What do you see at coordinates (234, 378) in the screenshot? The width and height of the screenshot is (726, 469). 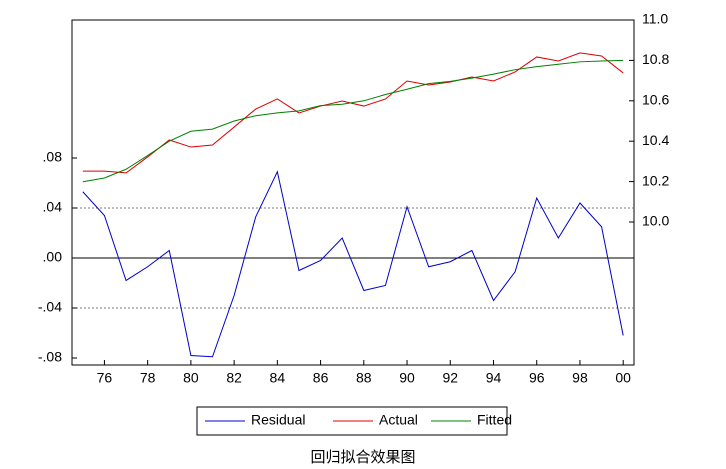 I see `x-tick-label: 82` at bounding box center [234, 378].